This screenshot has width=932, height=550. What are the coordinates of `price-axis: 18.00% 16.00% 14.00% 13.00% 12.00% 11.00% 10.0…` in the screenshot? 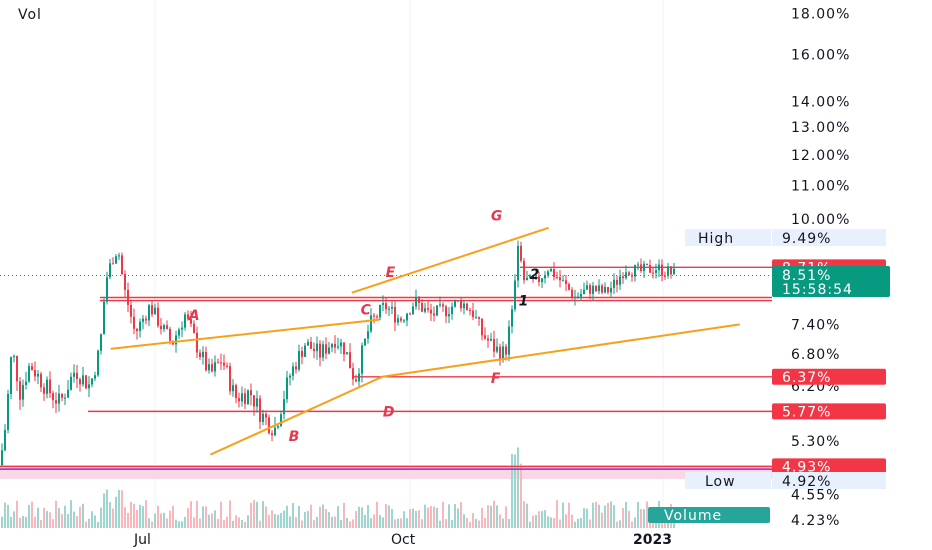 It's located at (820, 267).